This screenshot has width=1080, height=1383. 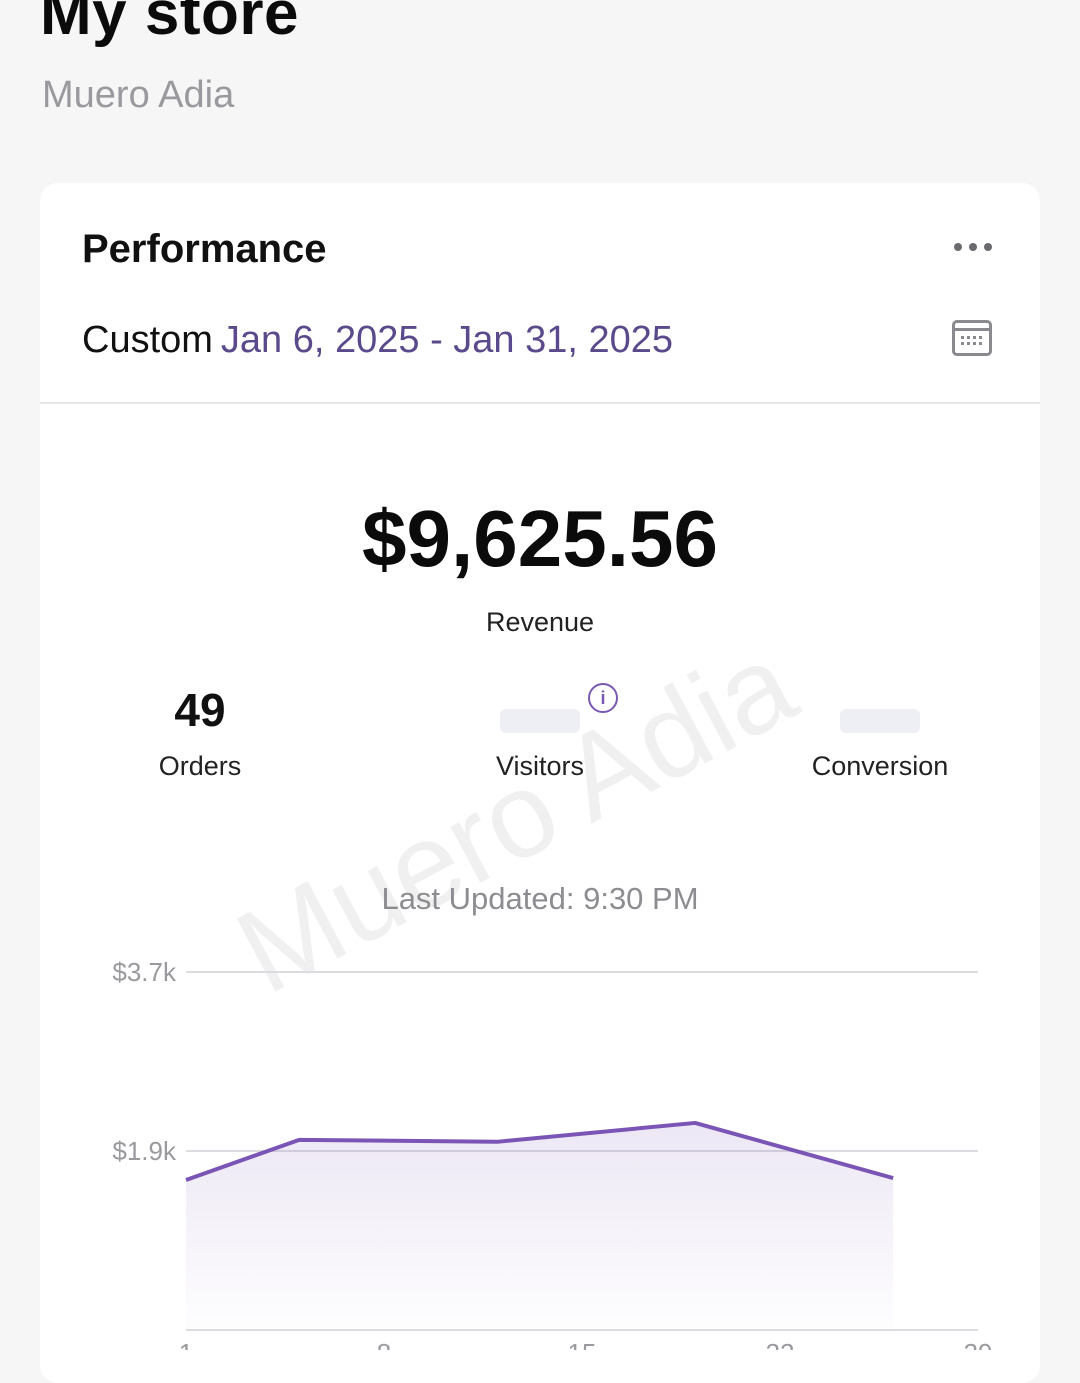 What do you see at coordinates (147, 340) in the screenshot?
I see `range-label: Custom` at bounding box center [147, 340].